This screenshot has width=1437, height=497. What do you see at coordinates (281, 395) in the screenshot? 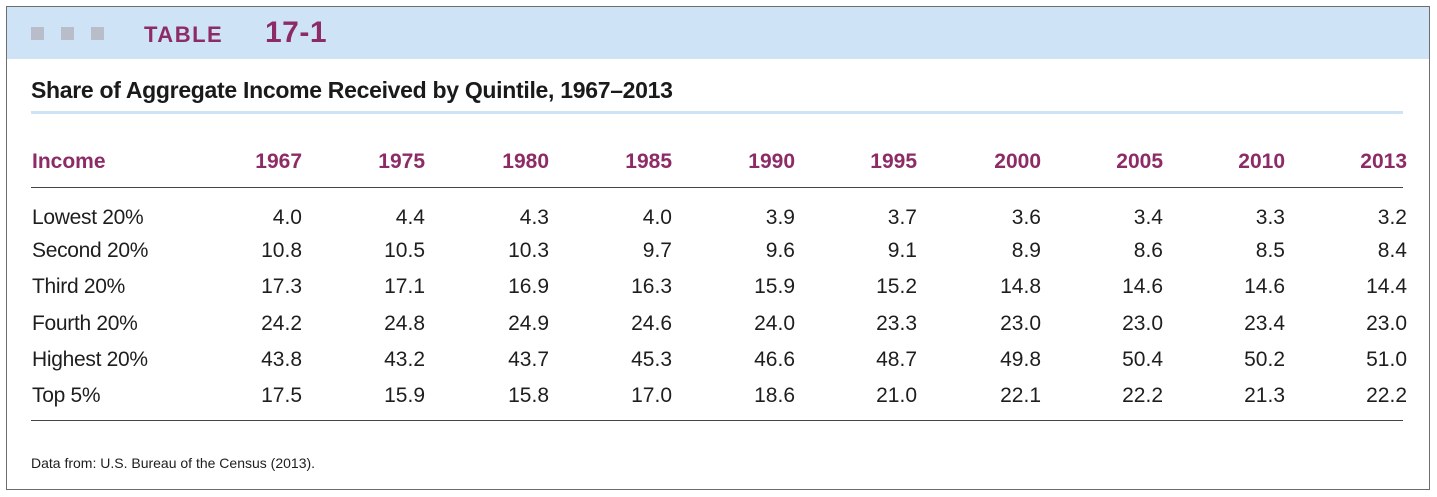
I see `table-cell: 17.5` at bounding box center [281, 395].